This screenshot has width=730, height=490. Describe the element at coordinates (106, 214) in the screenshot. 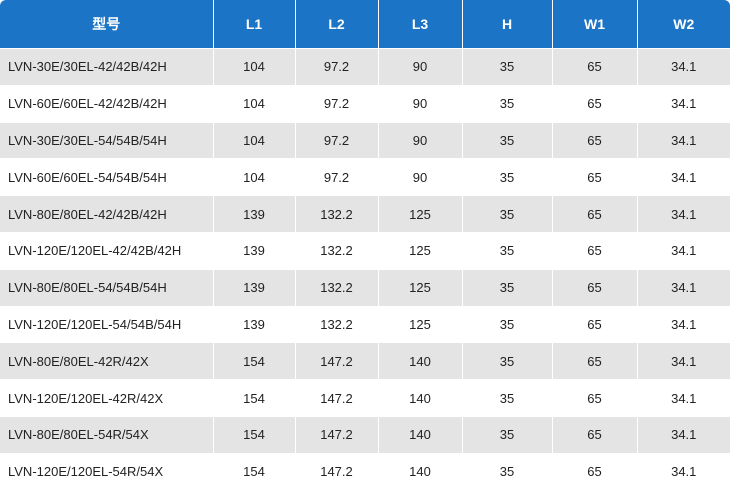

I see `model-cell: LVN-80E/80EL-42/42B/42H` at that location.